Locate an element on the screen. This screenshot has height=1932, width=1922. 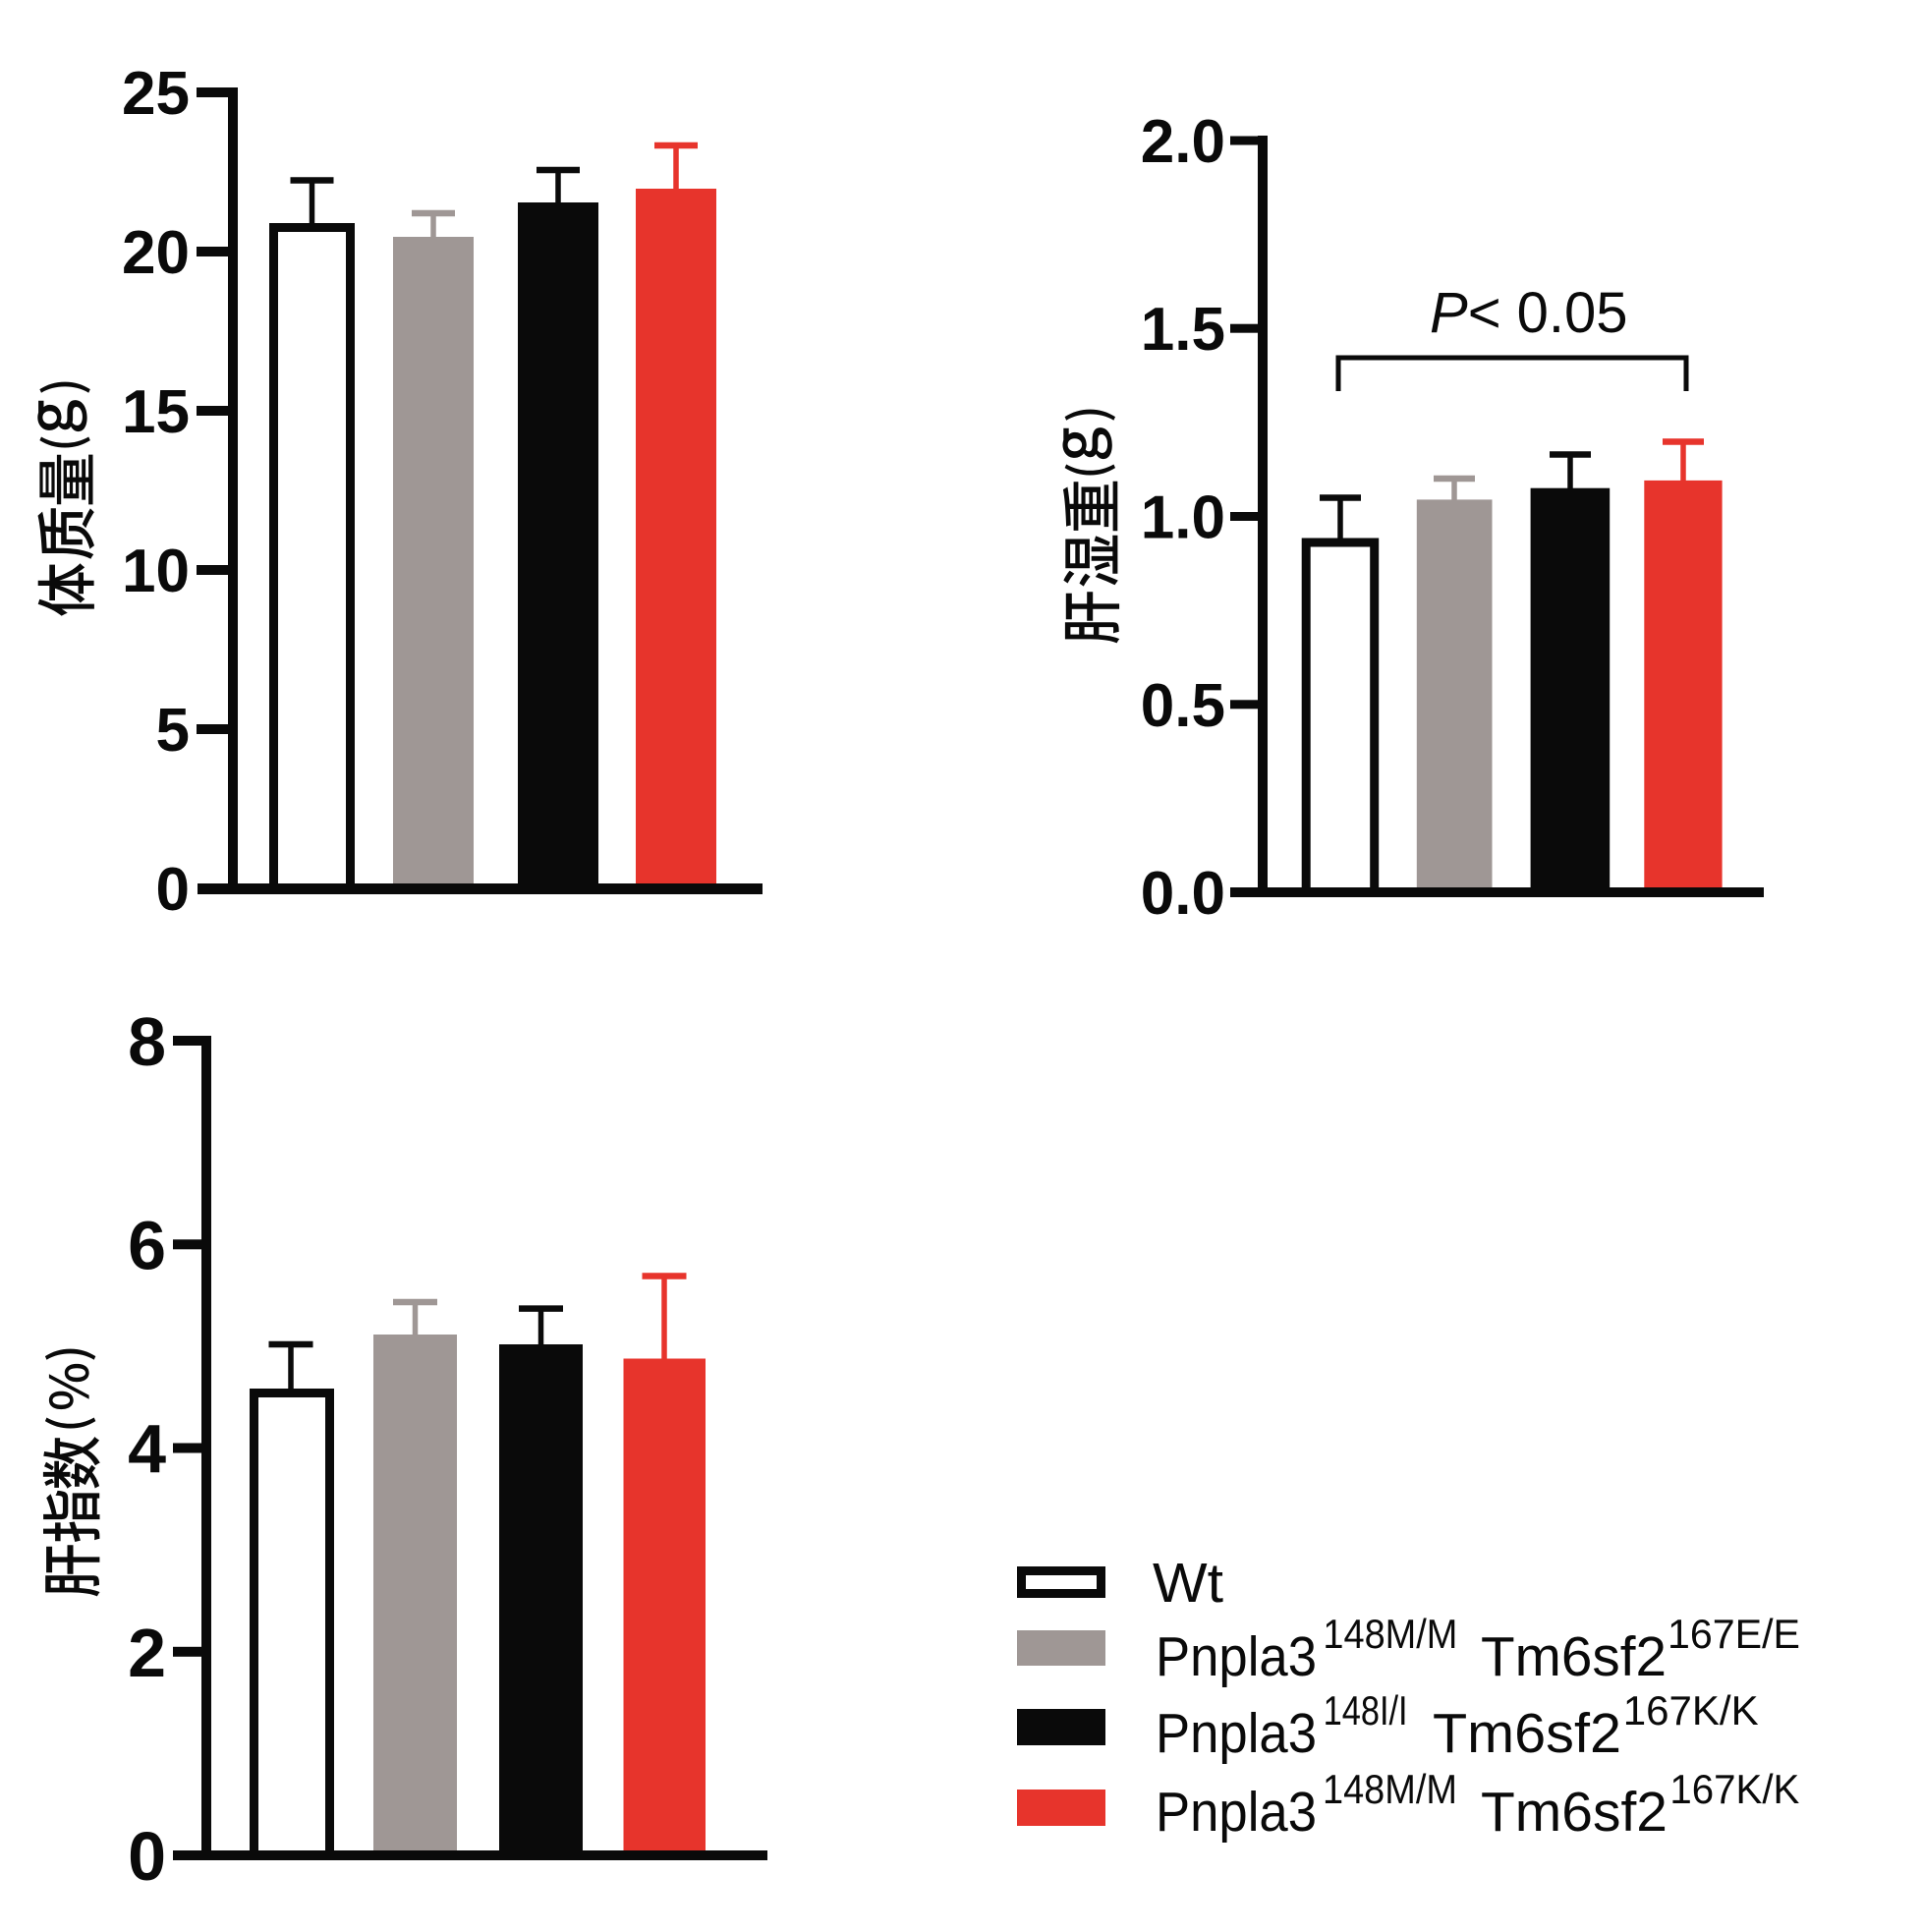
svg-text: 0.5 is located at coordinates (1183, 706).